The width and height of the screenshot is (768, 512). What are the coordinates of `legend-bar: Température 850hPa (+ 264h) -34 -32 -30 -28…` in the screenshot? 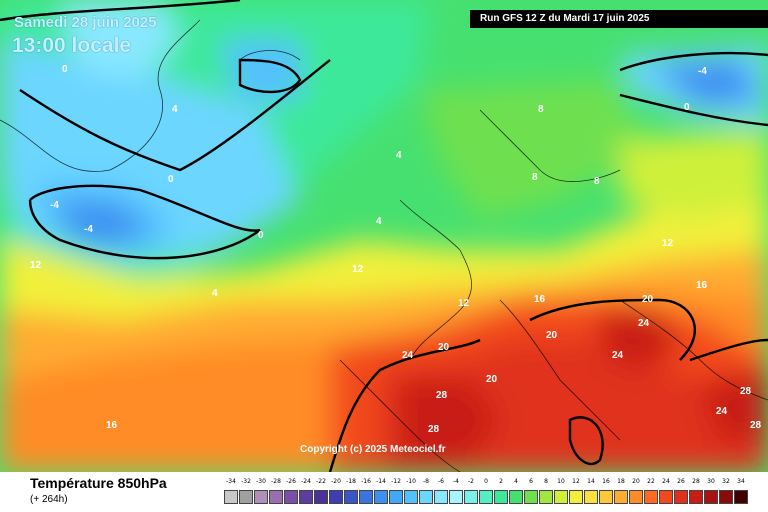 It's located at (384, 492).